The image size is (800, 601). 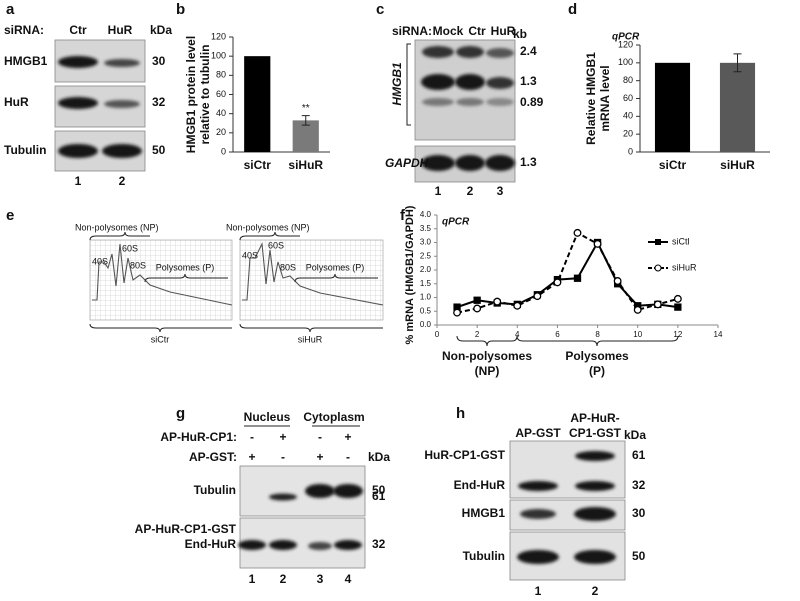 What do you see at coordinates (528, 51) in the screenshot?
I see `size: 2.4` at bounding box center [528, 51].